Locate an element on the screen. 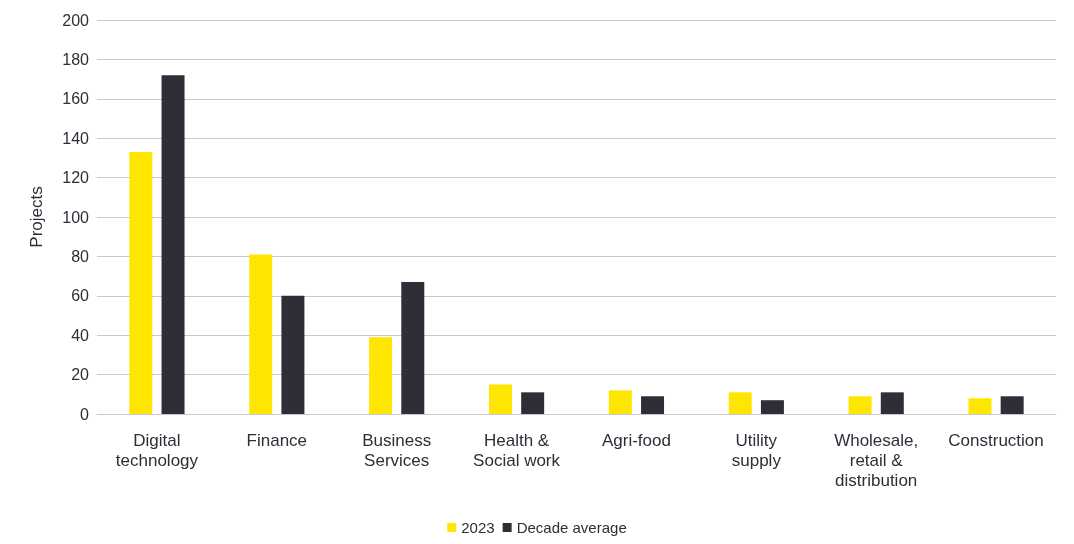  x-tick-label: Business Services is located at coordinates (397, 450).